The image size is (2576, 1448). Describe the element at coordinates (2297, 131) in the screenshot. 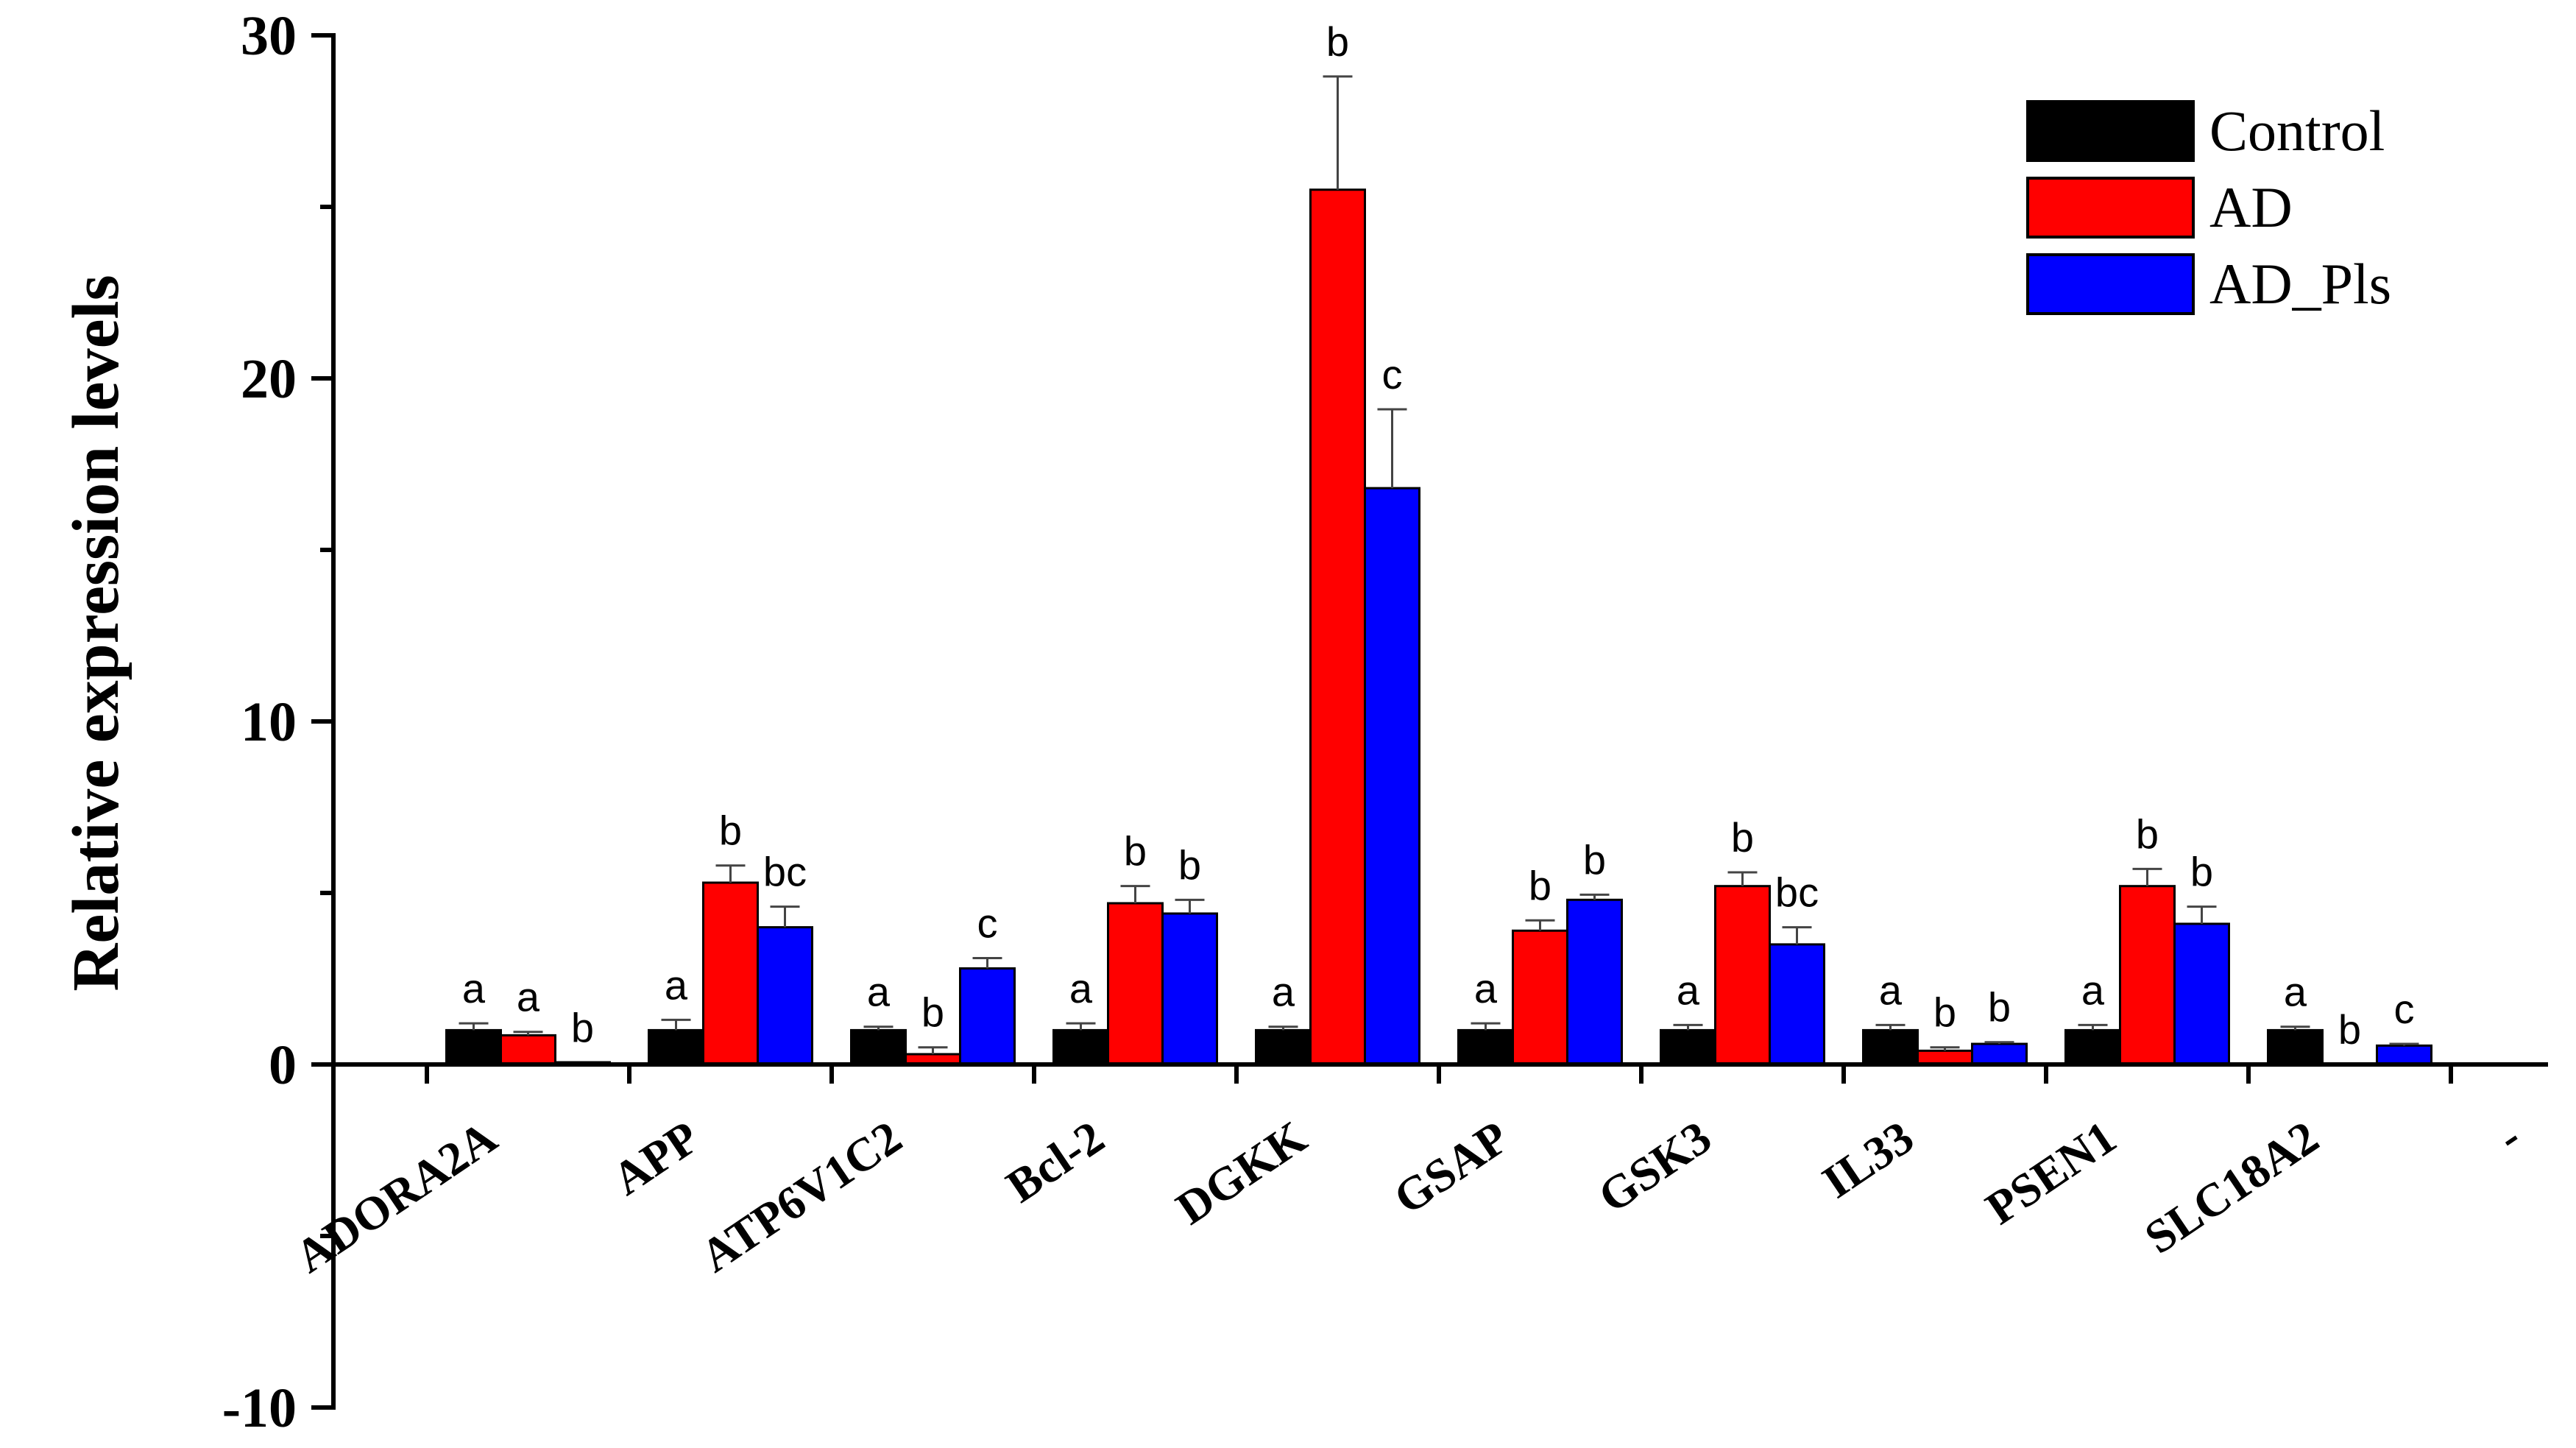

I see `legend-label: Control` at that location.